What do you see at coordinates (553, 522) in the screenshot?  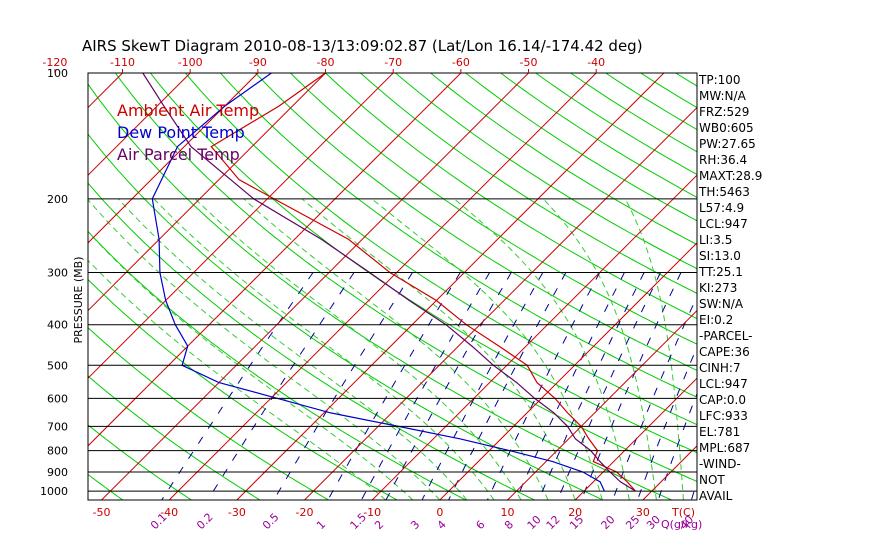 I see `mixing-ratio-tick-label: 12` at bounding box center [553, 522].